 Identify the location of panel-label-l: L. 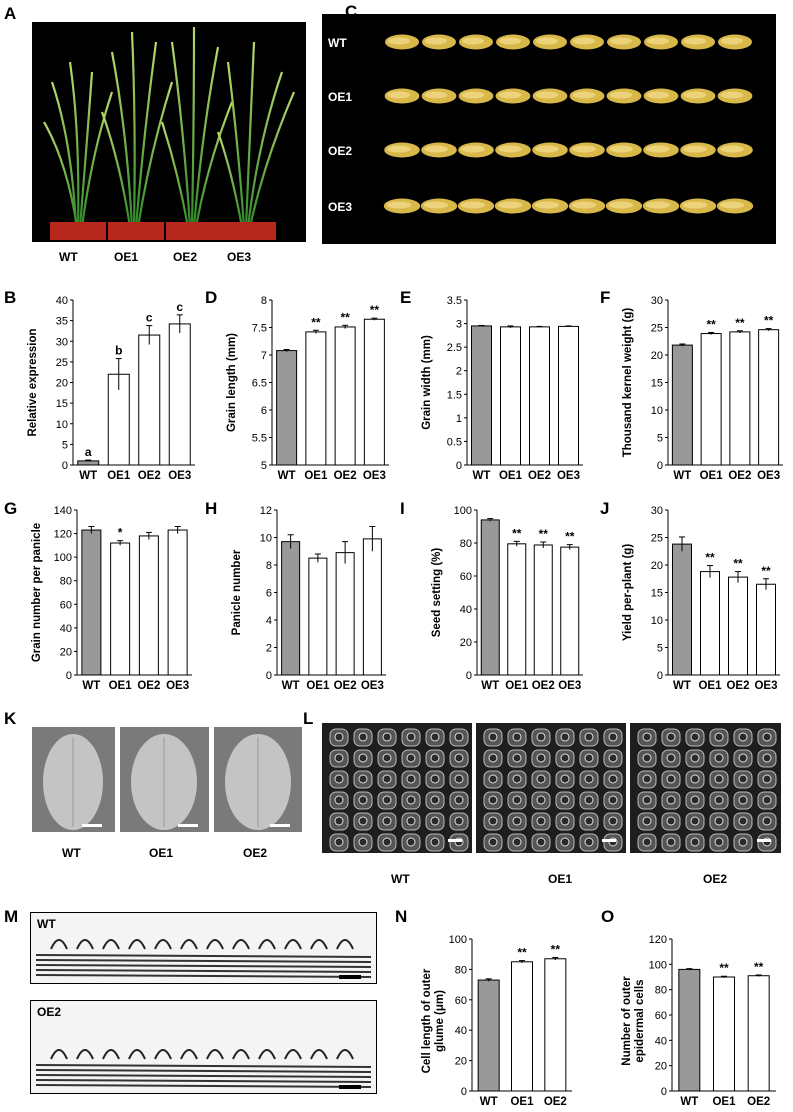
(308, 718).